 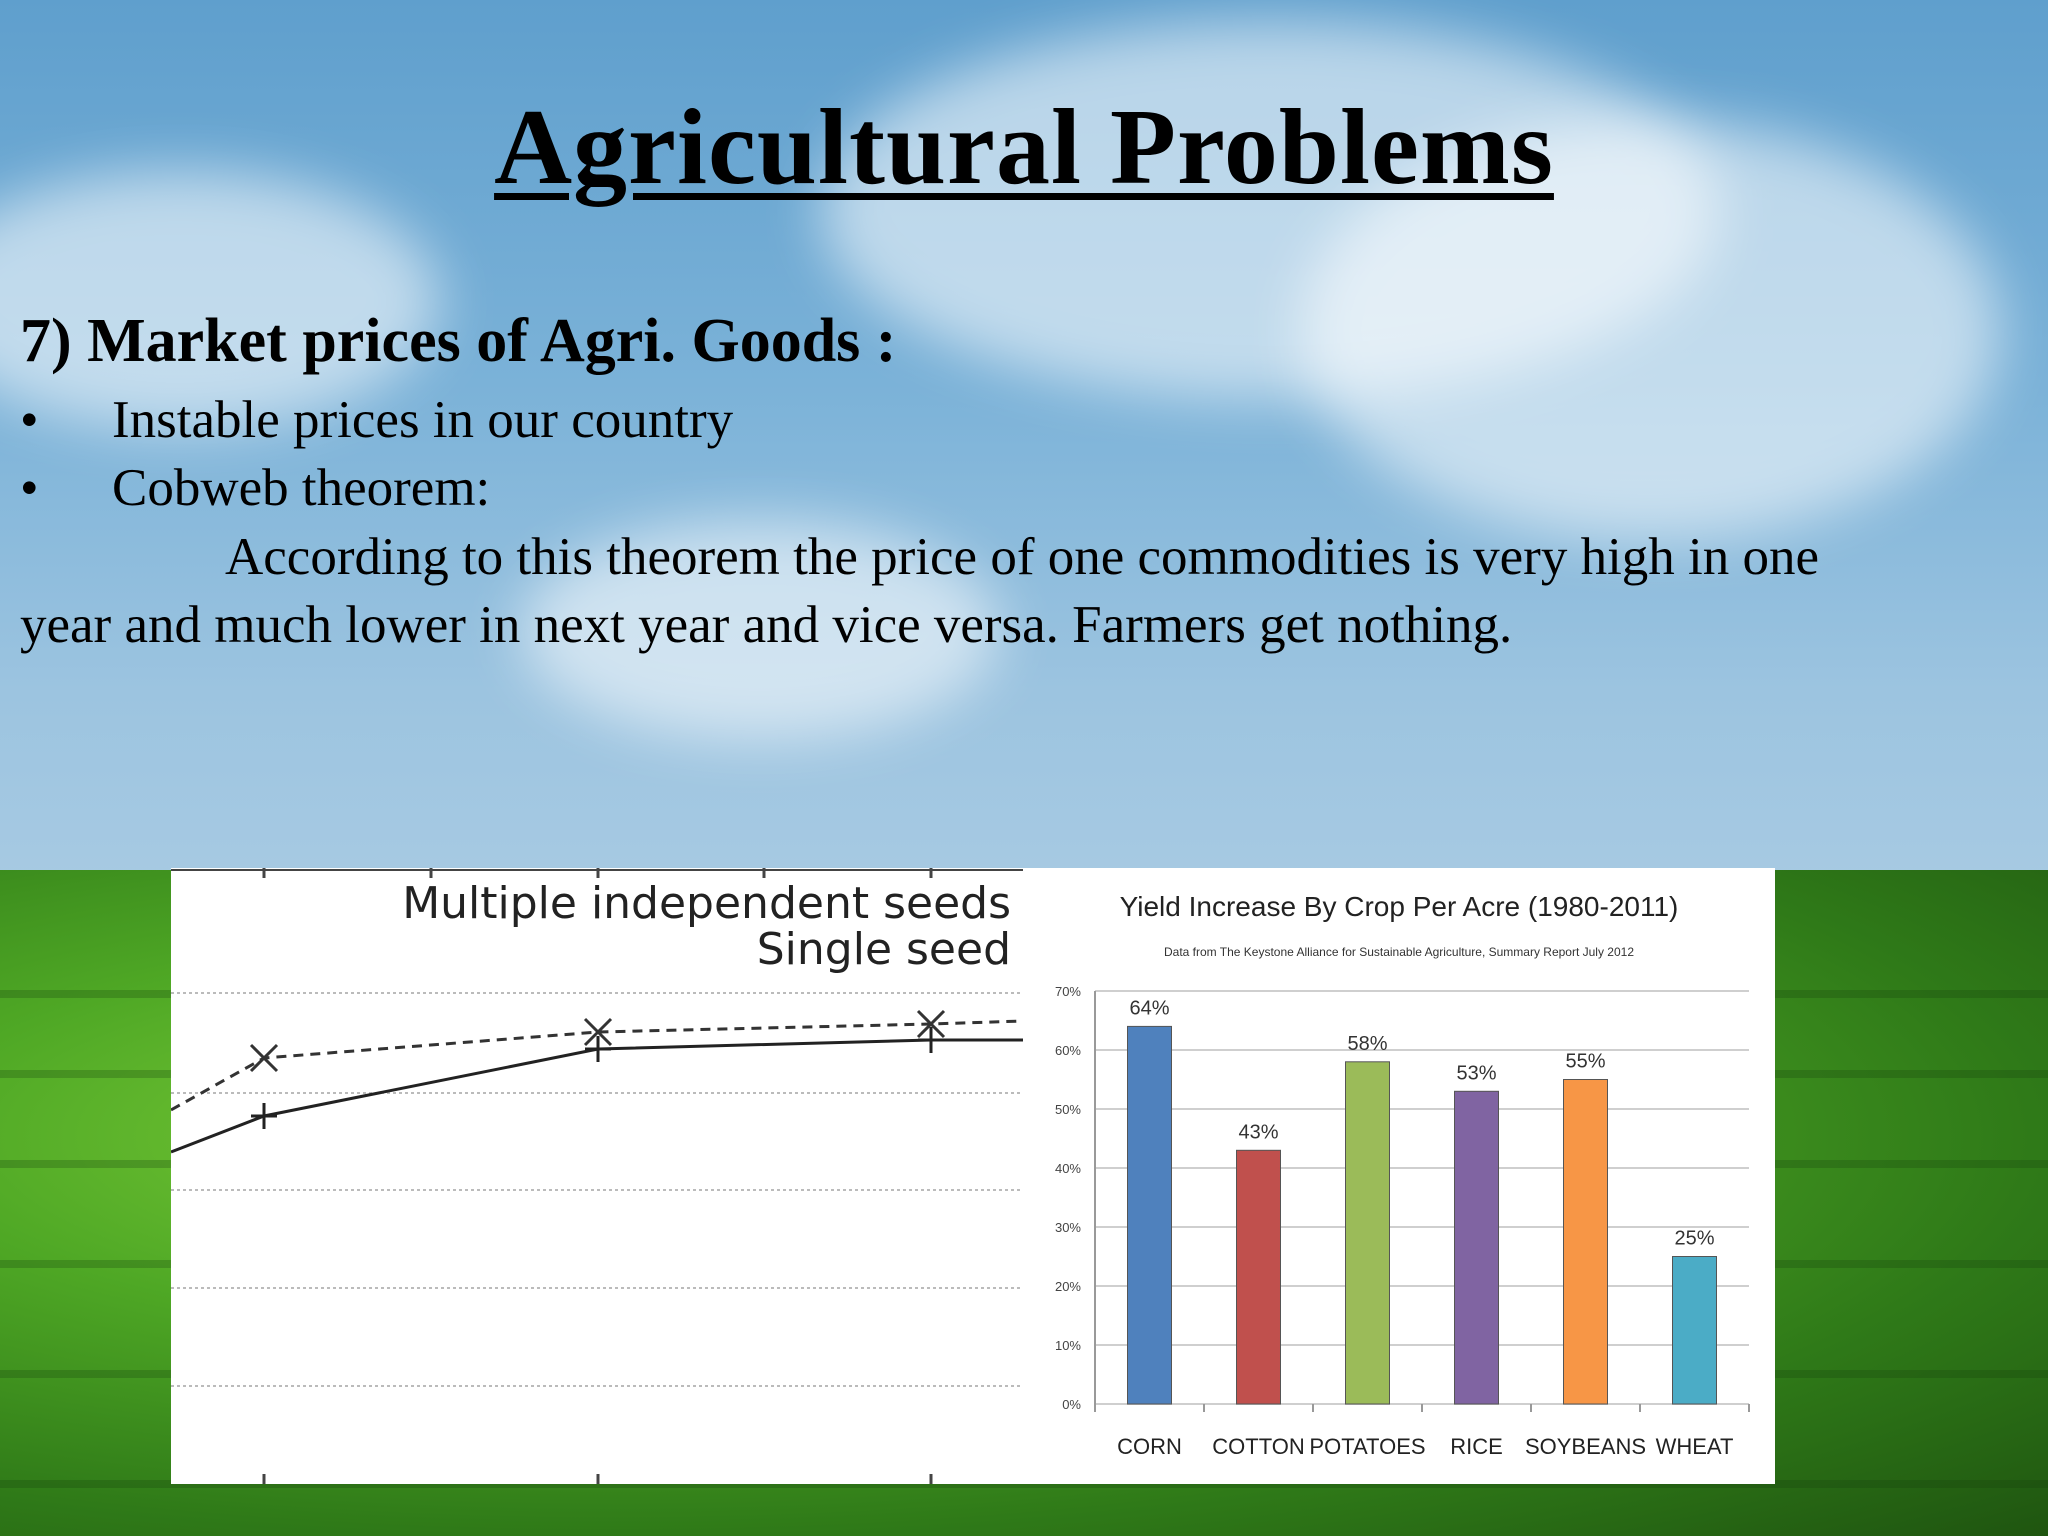 I want to click on y-tick-label: 40%, so click(x=1068, y=1168).